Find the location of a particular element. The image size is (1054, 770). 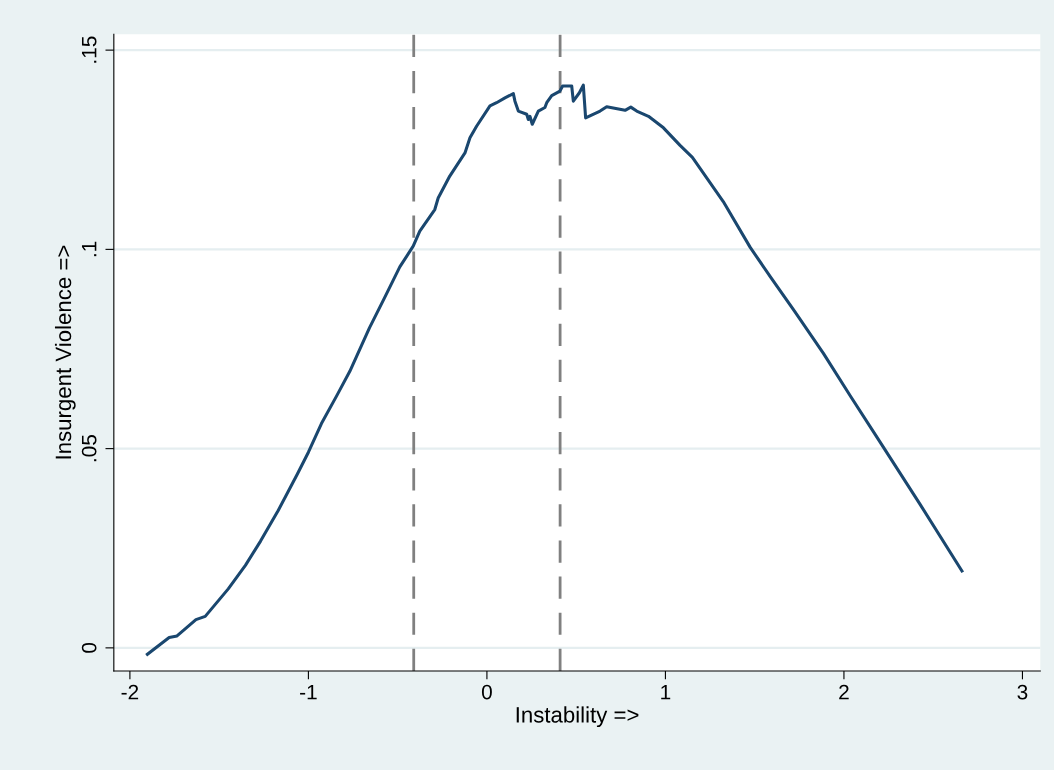

y-axis-title: Insurgent Violence => is located at coordinates (65, 352).